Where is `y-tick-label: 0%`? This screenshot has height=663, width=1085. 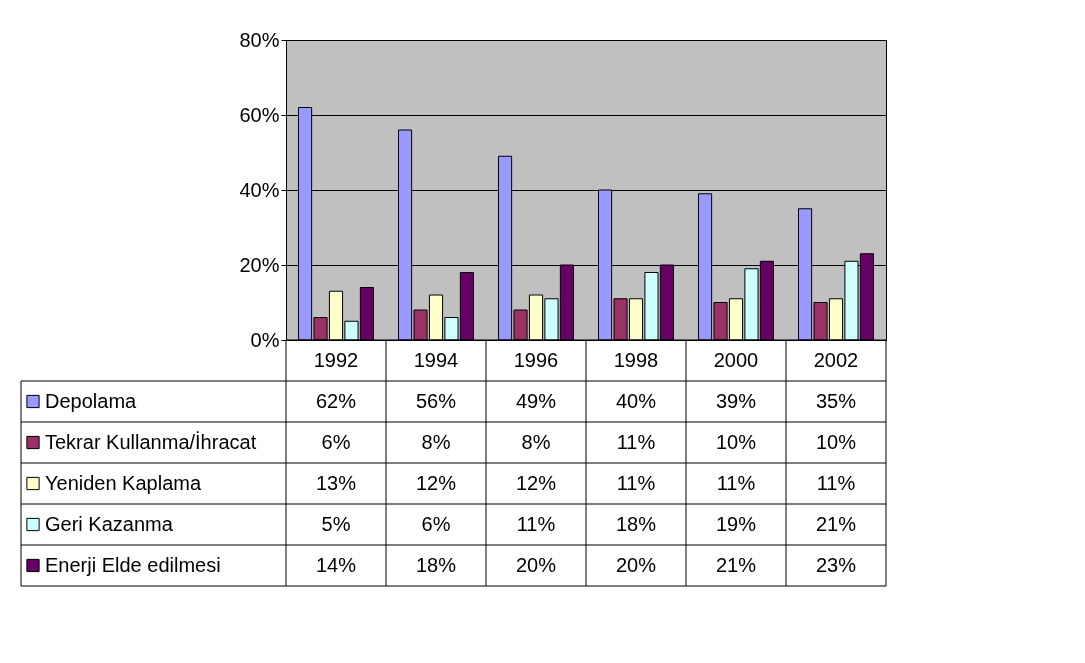
y-tick-label: 0% is located at coordinates (265, 339).